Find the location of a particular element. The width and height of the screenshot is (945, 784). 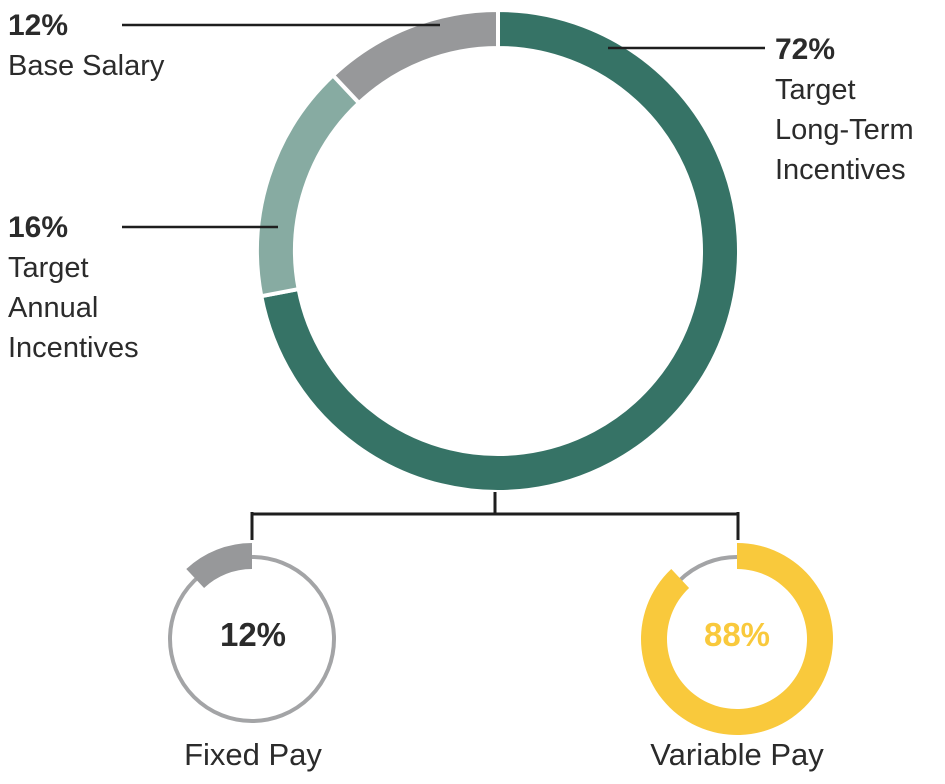

label-annual-incentives-line-2: Annual is located at coordinates (53, 308).